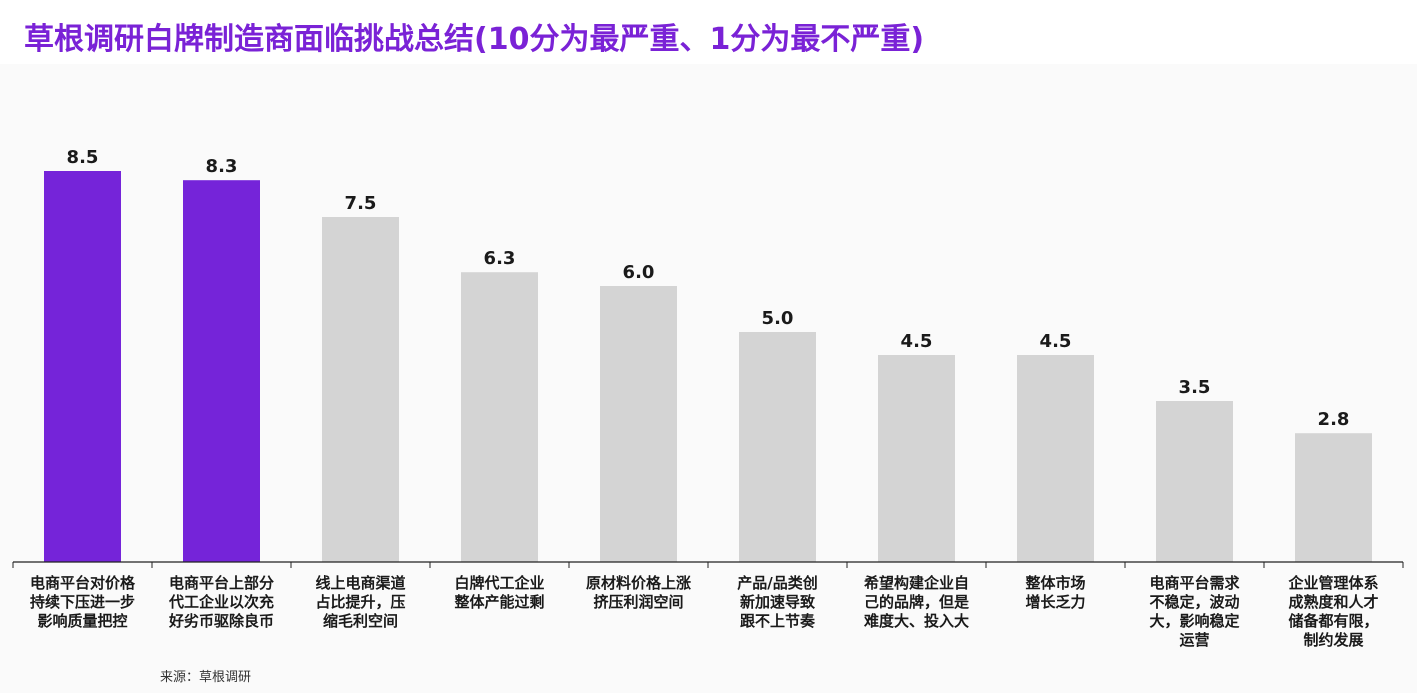  What do you see at coordinates (1332, 611) in the screenshot?
I see `category-label-10: 企业管理体系成熟度和人才储备都有限，制约发展` at bounding box center [1332, 611].